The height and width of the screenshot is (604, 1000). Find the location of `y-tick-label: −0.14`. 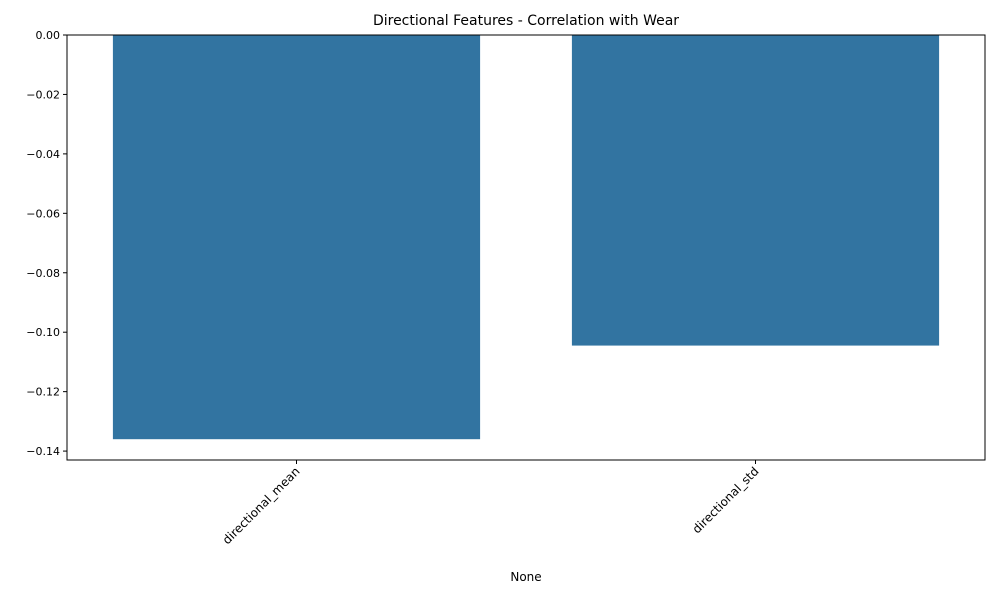

y-tick-label: −0.14 is located at coordinates (43, 451).